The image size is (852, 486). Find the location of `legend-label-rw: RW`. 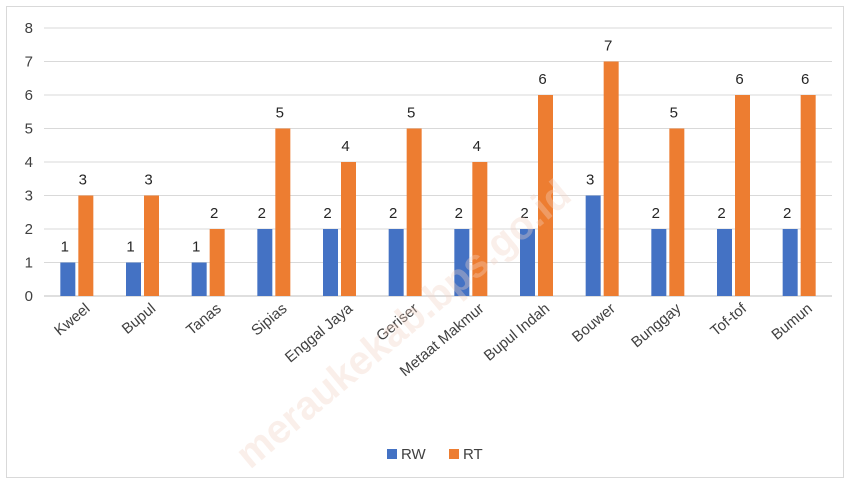

legend-label-rw: RW is located at coordinates (414, 454).